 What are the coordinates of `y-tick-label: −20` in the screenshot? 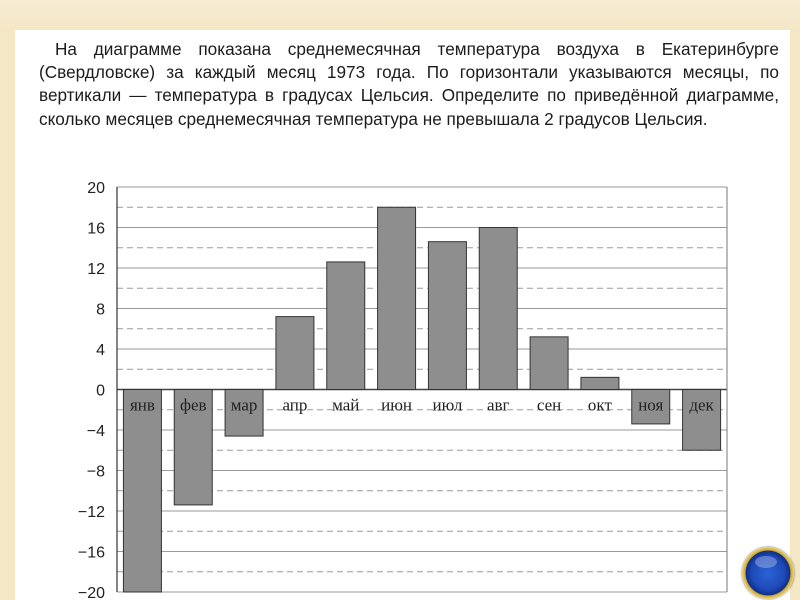 It's located at (91, 592).